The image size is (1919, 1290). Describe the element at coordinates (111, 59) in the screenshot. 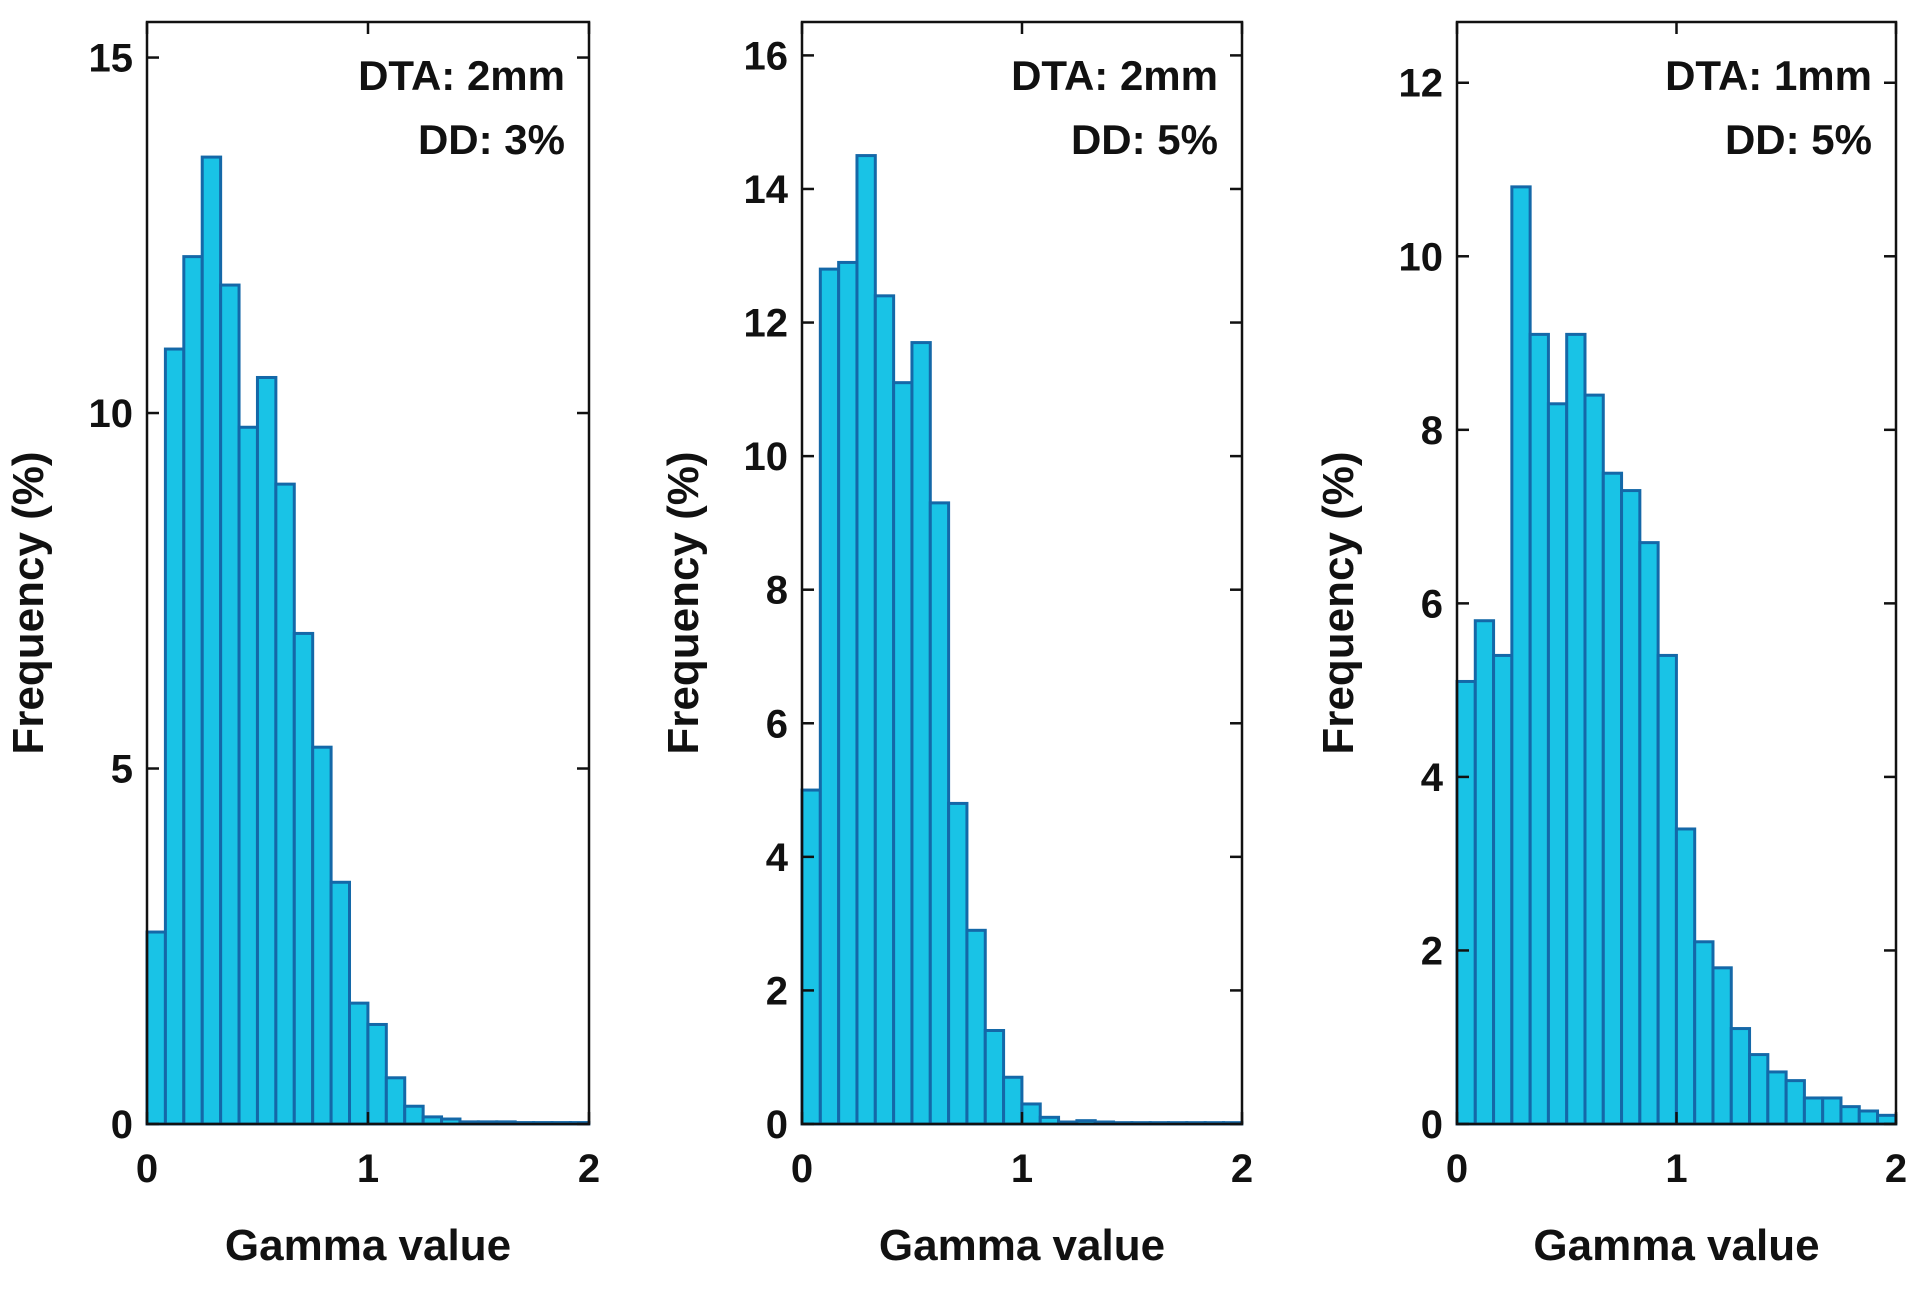

I see `y-tick-label: 15` at that location.